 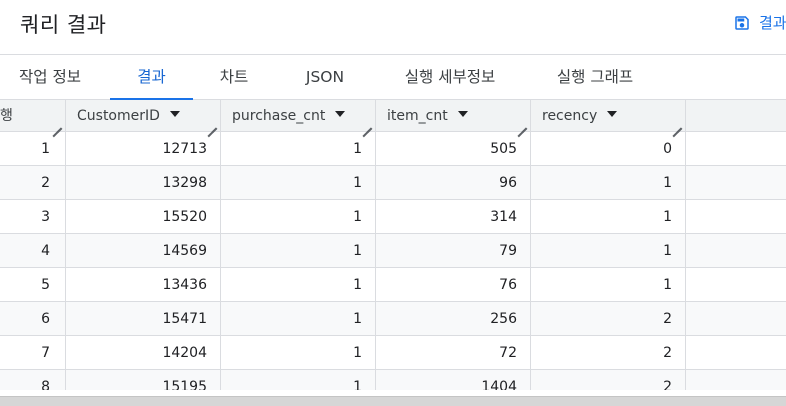 I want to click on save-icon, so click(x=742, y=22).